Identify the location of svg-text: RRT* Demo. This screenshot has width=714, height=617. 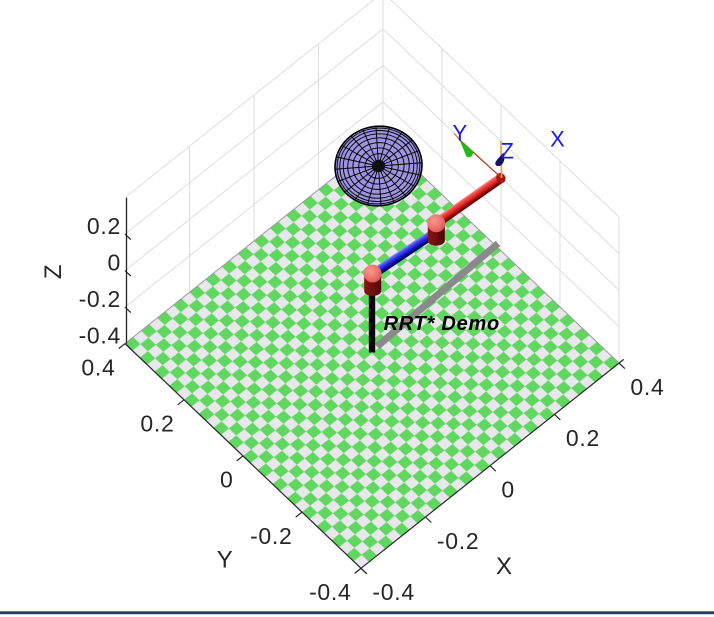
(442, 324).